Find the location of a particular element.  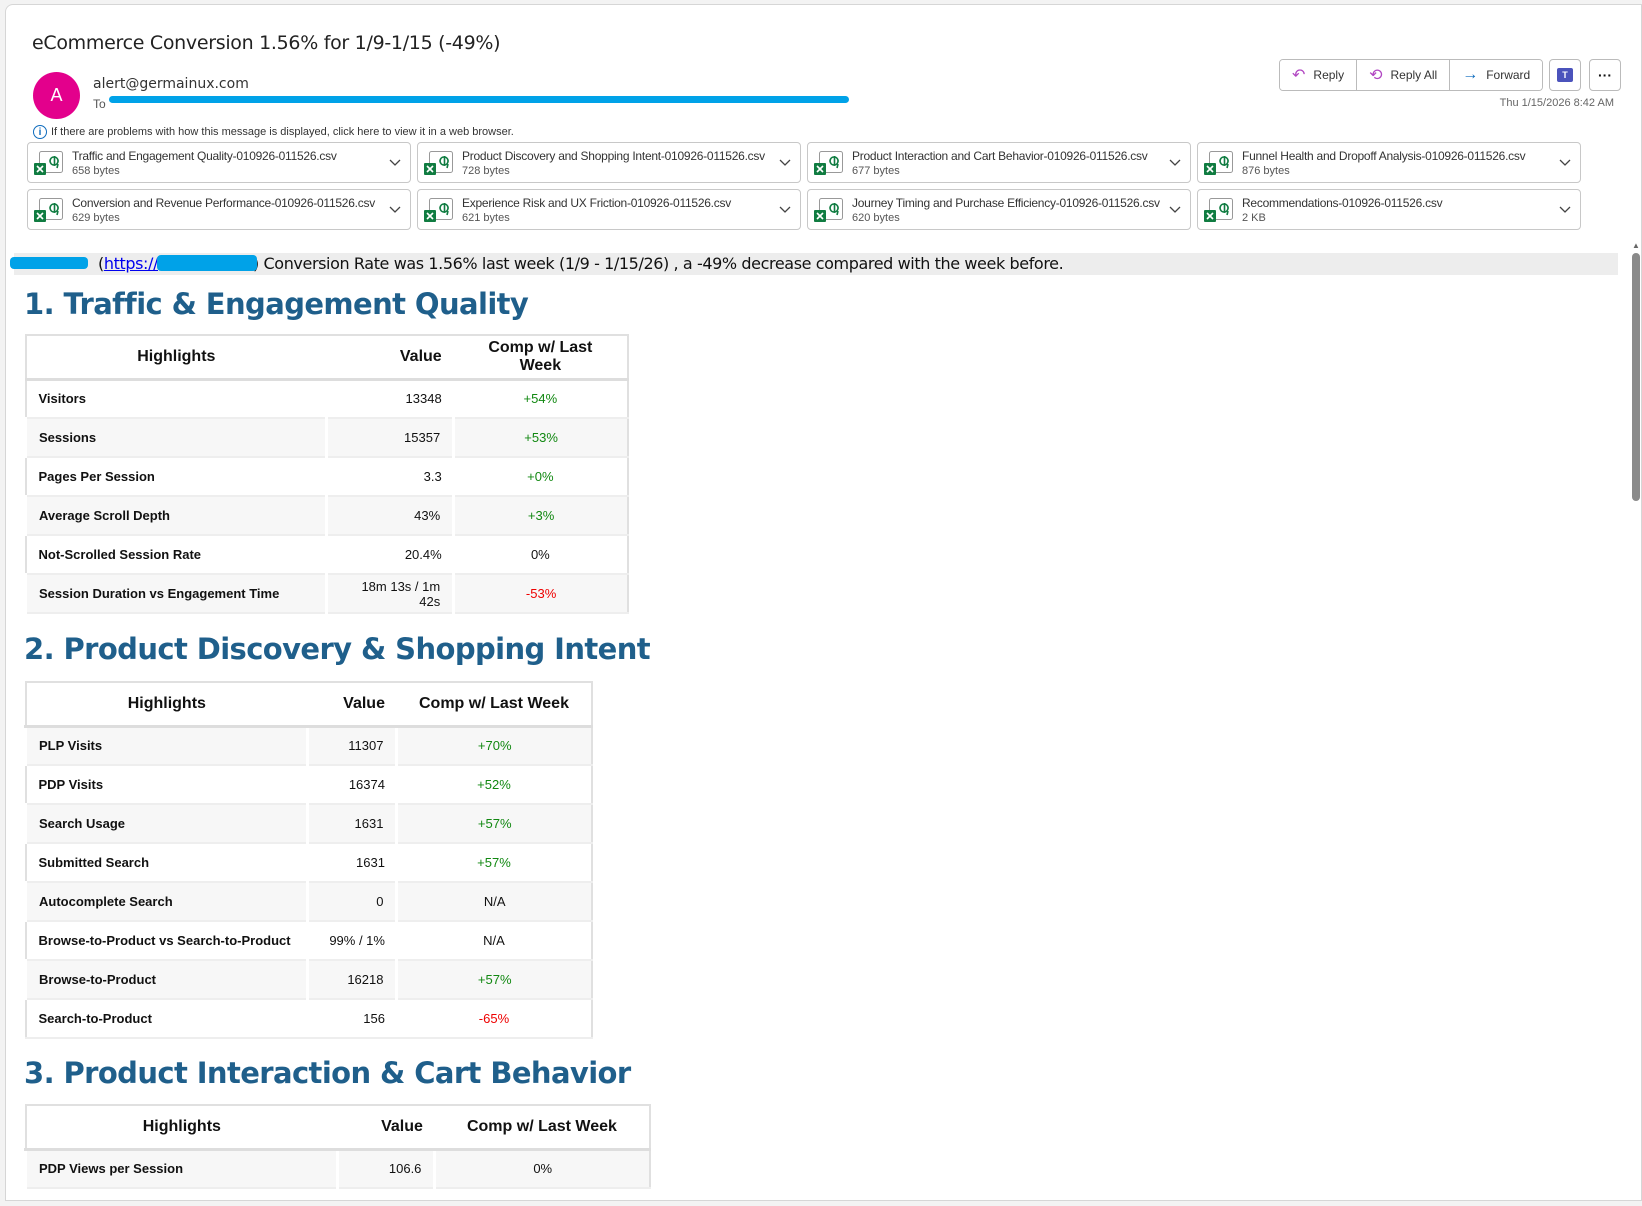

table-row: PDP Visits 16374 +52% is located at coordinates (308, 785).